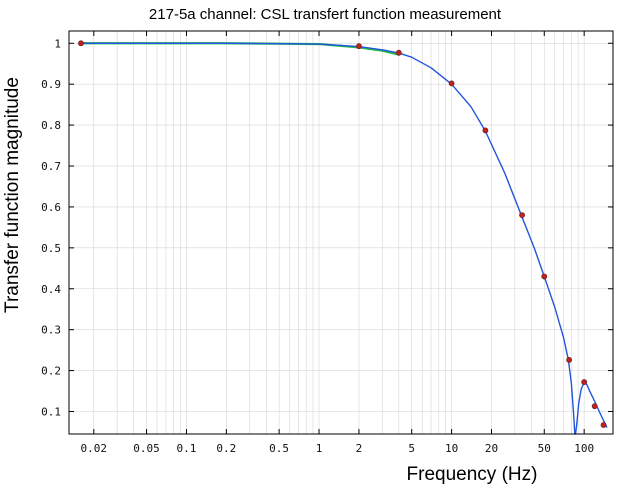 The width and height of the screenshot is (620, 486). What do you see at coordinates (12, 195) in the screenshot?
I see `y-axis-label: Transfer function magnitude` at bounding box center [12, 195].